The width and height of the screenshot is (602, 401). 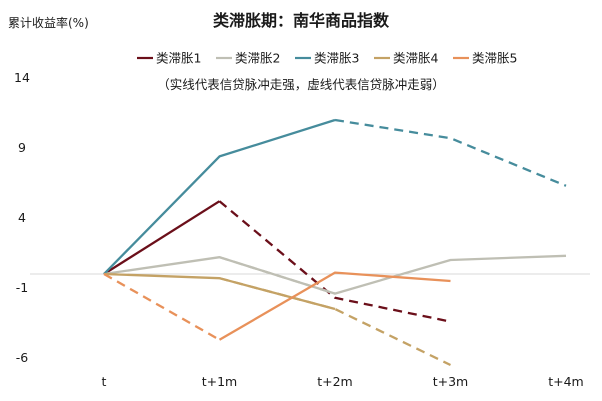 What do you see at coordinates (104, 381) in the screenshot?
I see `x-tick-label: t` at bounding box center [104, 381].